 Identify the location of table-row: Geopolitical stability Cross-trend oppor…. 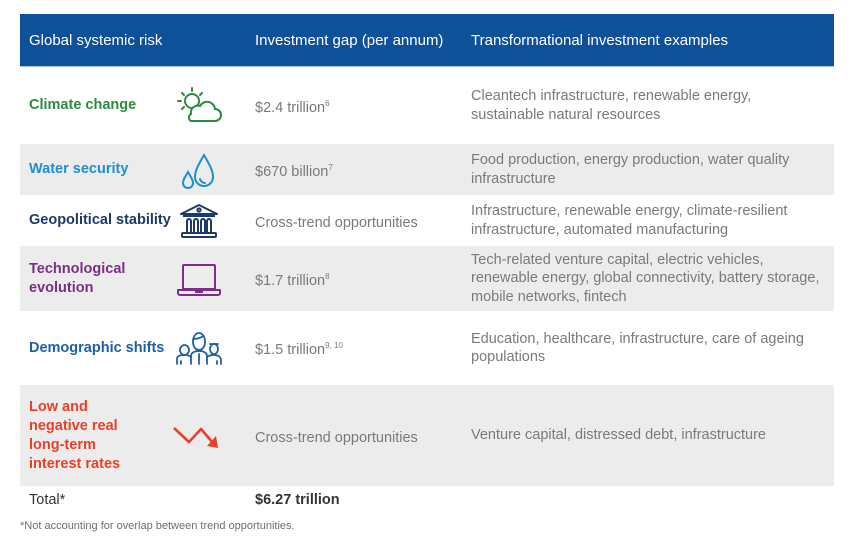
(427, 220).